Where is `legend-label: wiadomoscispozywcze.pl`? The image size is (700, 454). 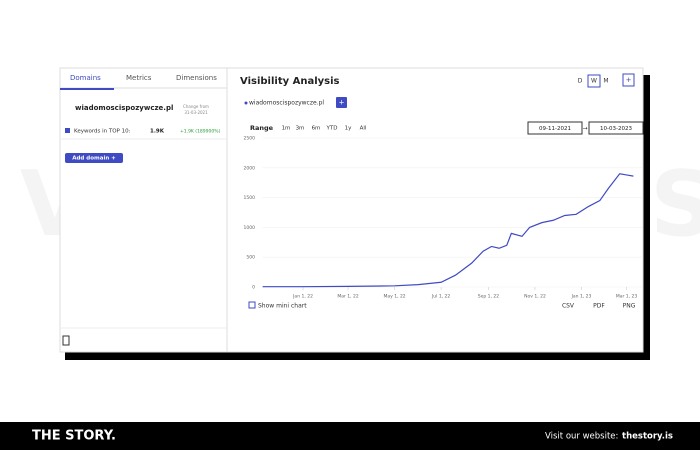 legend-label: wiadomoscispozywcze.pl is located at coordinates (286, 103).